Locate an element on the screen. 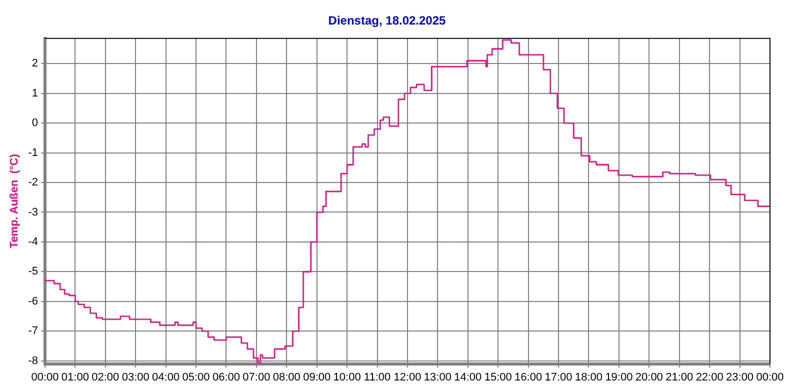 This screenshot has height=387, width=792. x-tick-label: 18:00 is located at coordinates (588, 377).